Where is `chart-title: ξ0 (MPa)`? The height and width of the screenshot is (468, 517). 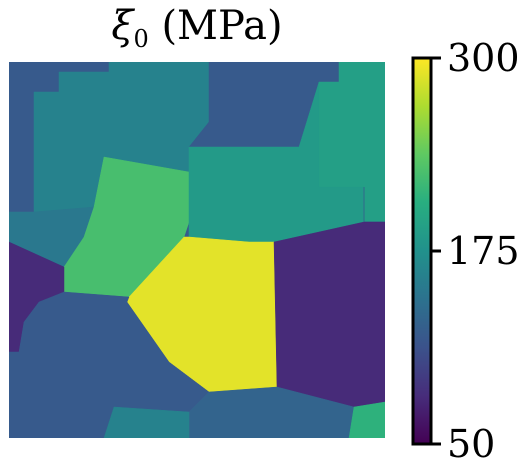 chart-title: ξ0 (MPa) is located at coordinates (197, 32).